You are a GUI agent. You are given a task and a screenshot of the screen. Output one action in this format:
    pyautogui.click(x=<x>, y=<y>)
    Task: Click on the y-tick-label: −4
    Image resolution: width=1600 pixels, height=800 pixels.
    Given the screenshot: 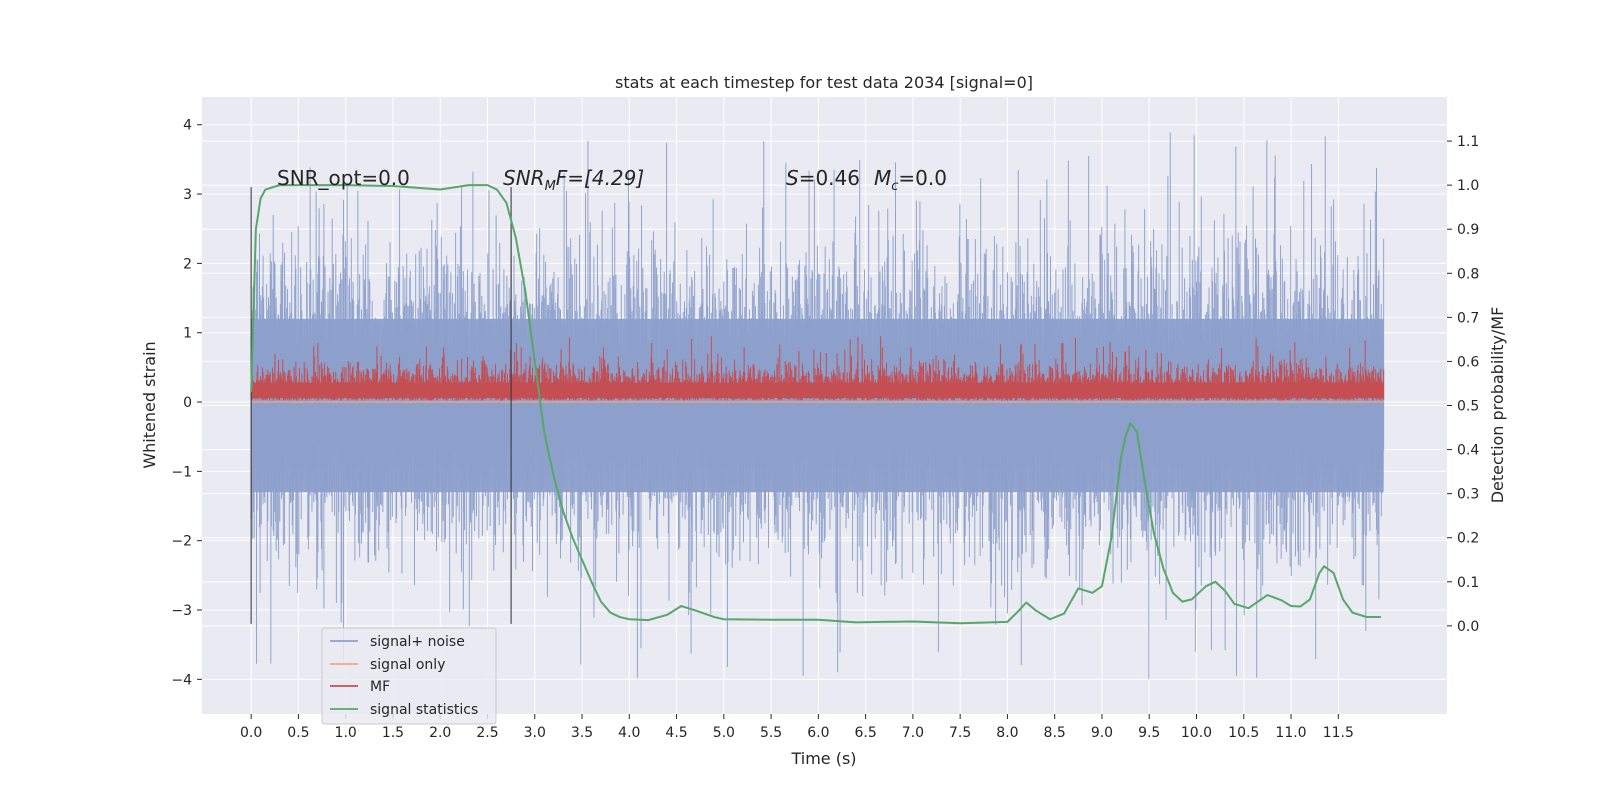 What is the action you would take?
    pyautogui.click(x=181, y=680)
    